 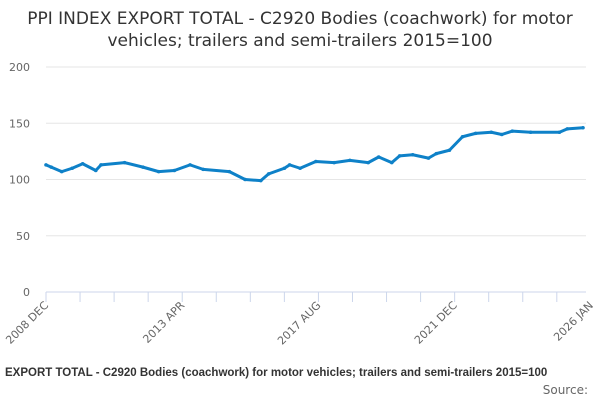 What do you see at coordinates (299, 323) in the screenshot?
I see `x-tick-label: 2017 AUG` at bounding box center [299, 323].